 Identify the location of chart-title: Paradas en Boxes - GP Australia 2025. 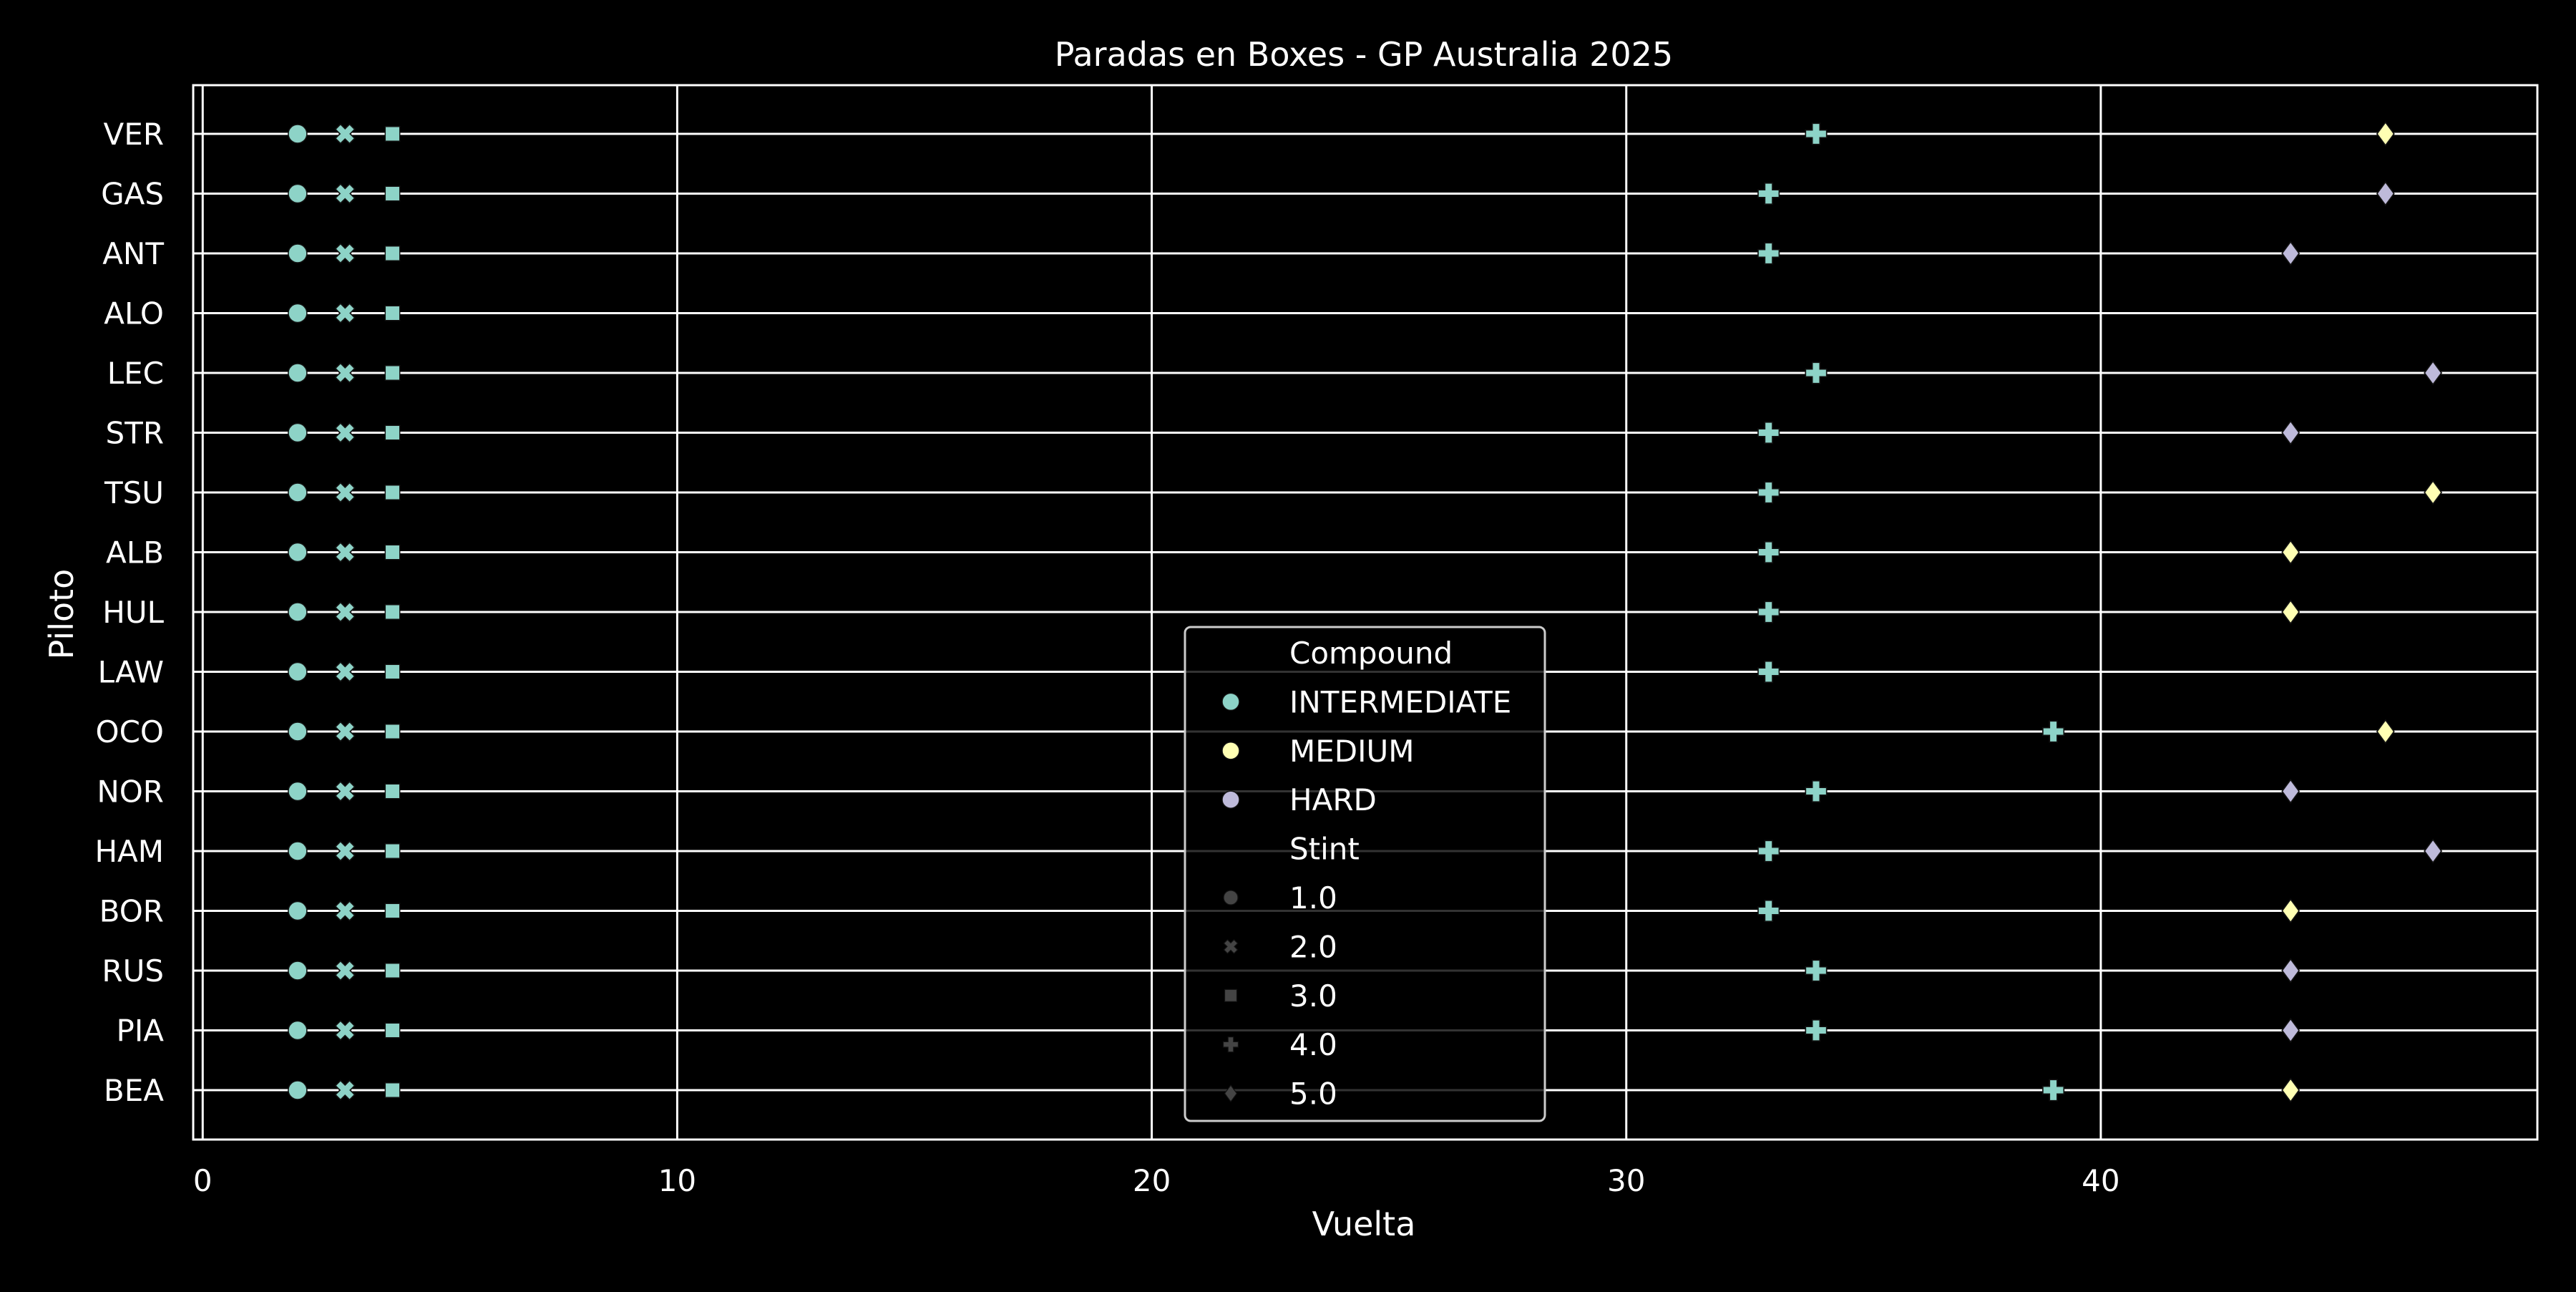
(1364, 54).